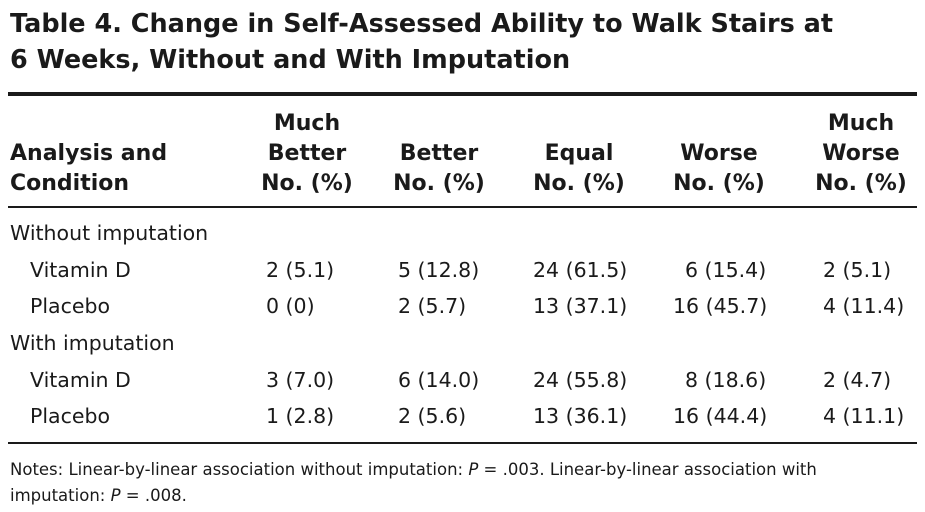  I want to click on header-rule, so click(462, 207).